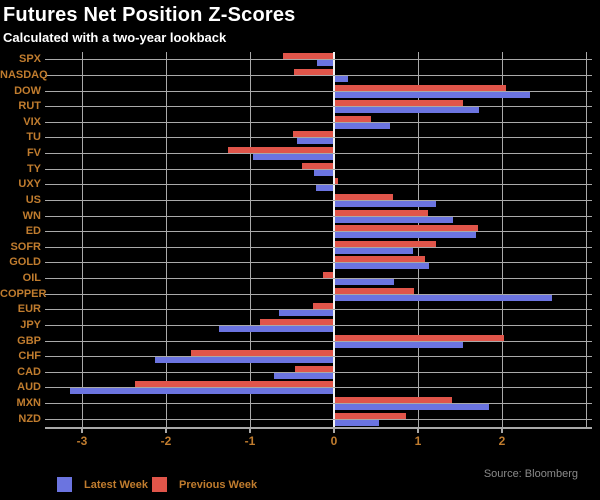 This screenshot has height=500, width=600. I want to click on category-label: EUR, so click(29, 309).